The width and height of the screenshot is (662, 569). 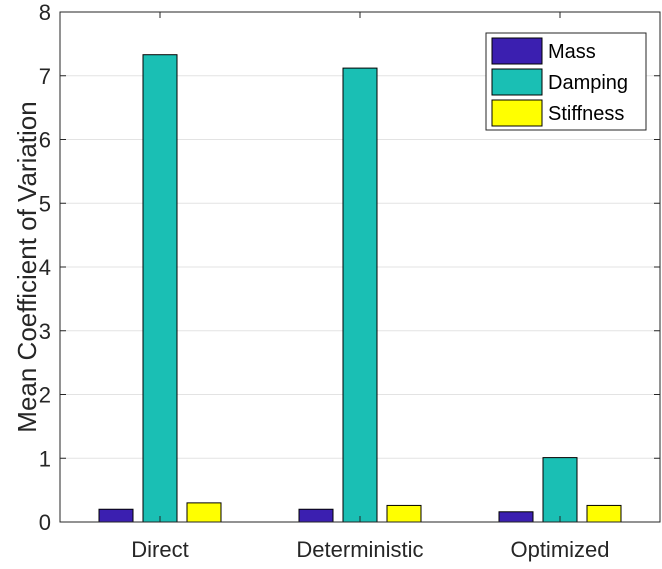 I want to click on y-tick-label: 5, so click(x=45, y=203).